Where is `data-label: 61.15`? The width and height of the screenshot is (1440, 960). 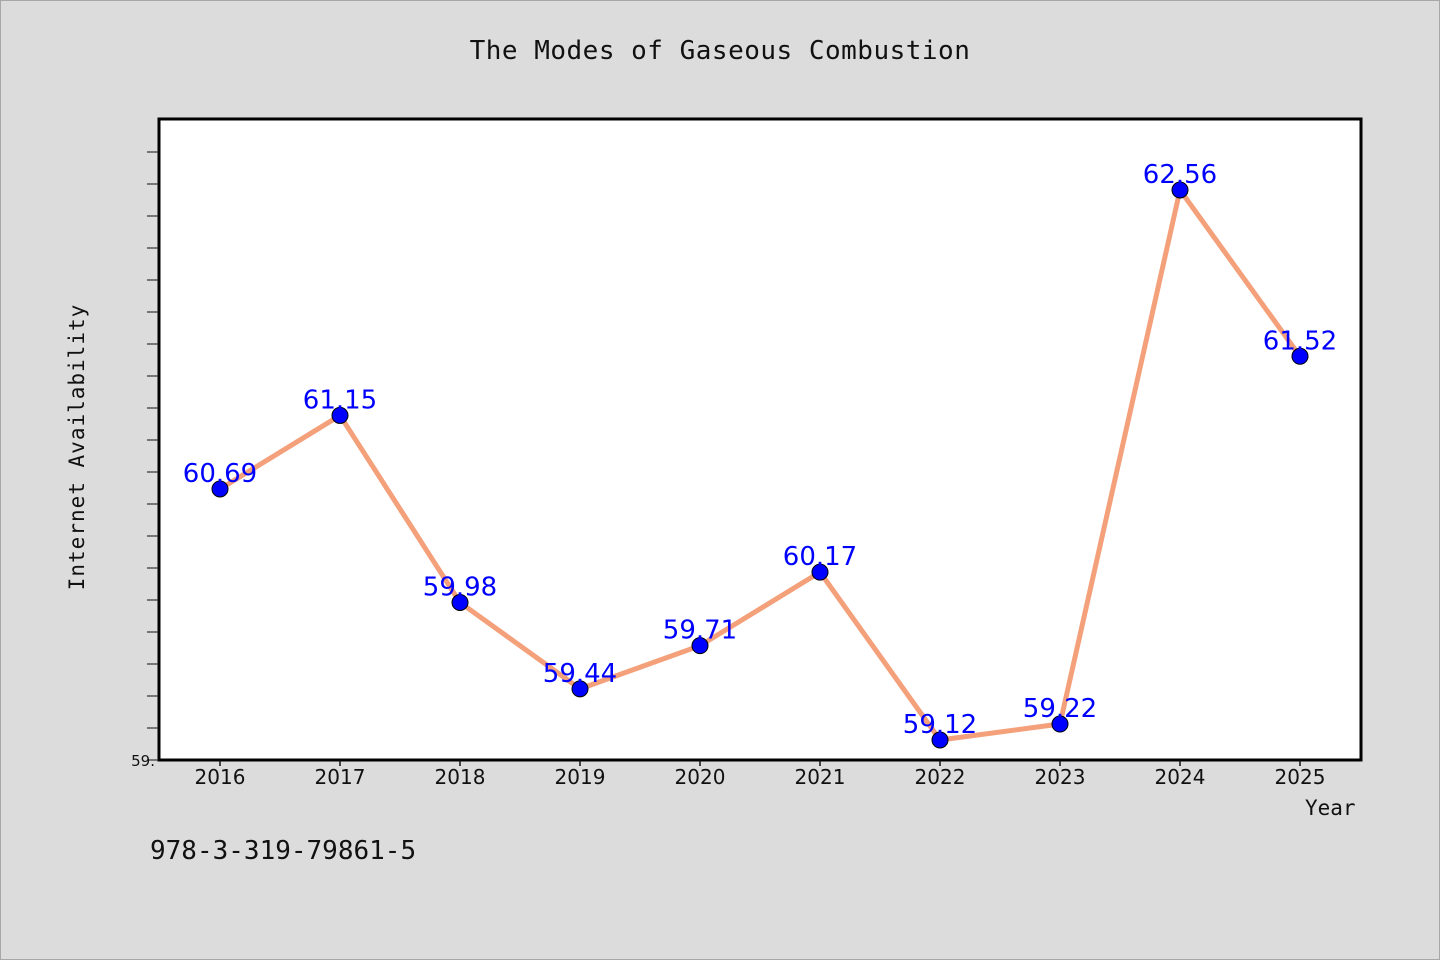 data-label: 61.15 is located at coordinates (340, 400).